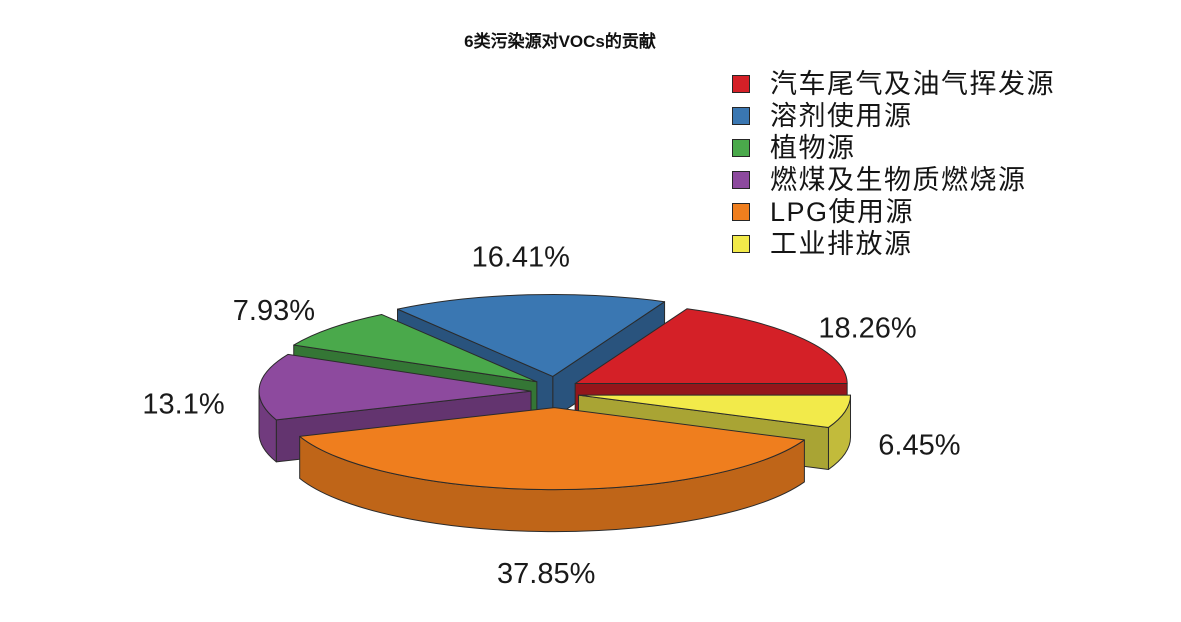  Describe the element at coordinates (560, 41) in the screenshot. I see `chart-title: 6类污染源对VOCs的贡献` at that location.